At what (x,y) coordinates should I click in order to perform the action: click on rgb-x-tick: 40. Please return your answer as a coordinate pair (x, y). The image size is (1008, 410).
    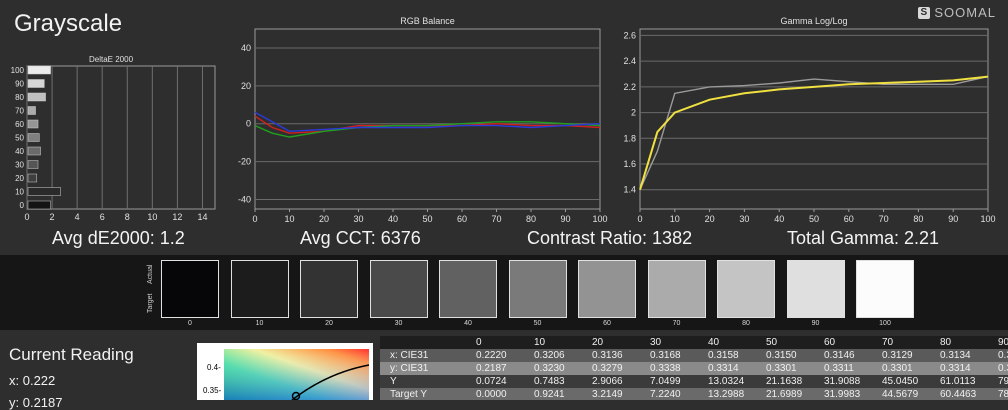
    Looking at the image, I should click on (393, 219).